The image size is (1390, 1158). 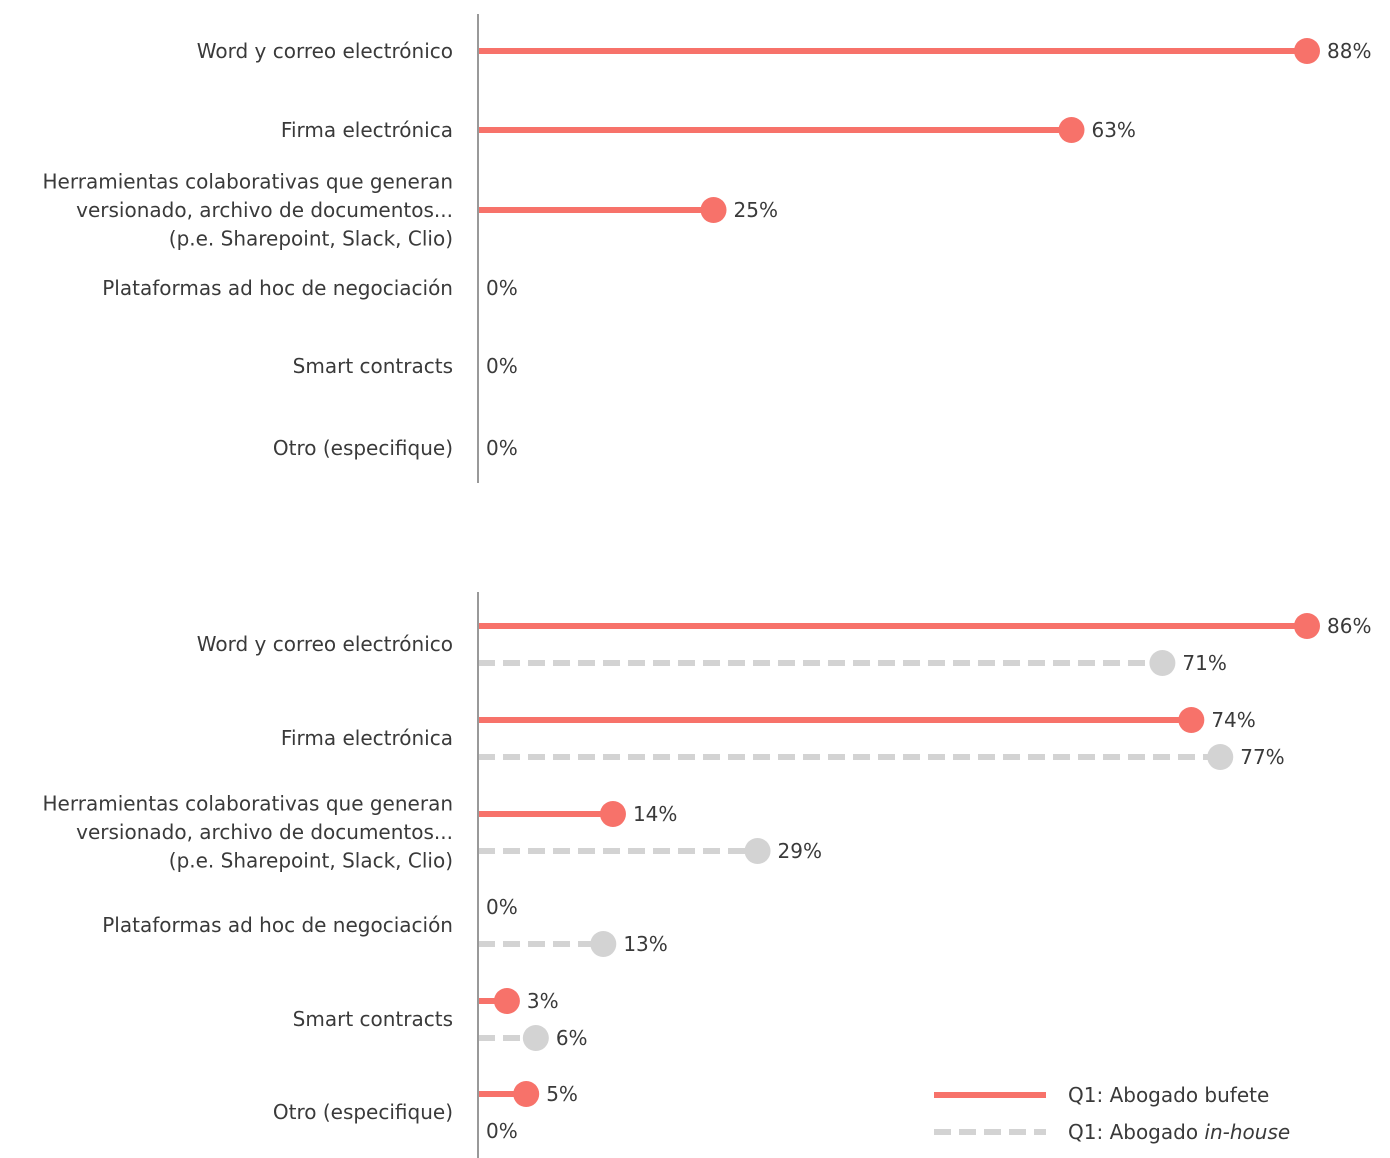 I want to click on legend-label: Q1: Abogado bufete, so click(x=1168, y=1095).